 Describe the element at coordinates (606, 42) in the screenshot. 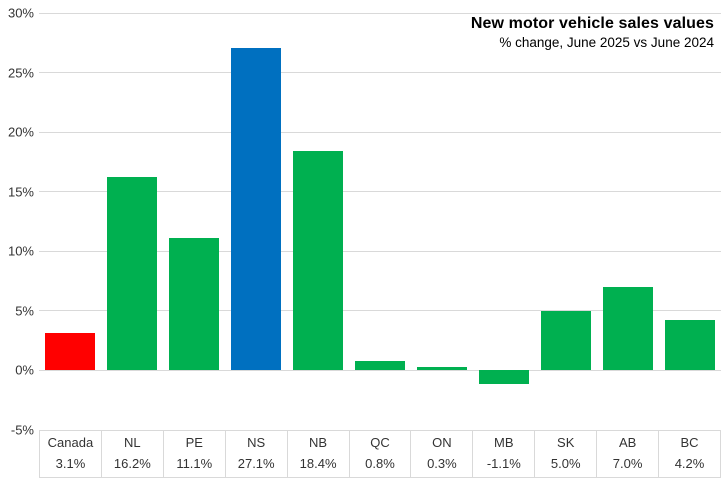

I see `chart-subtitle: % change, June 2025 vs June 2024` at that location.